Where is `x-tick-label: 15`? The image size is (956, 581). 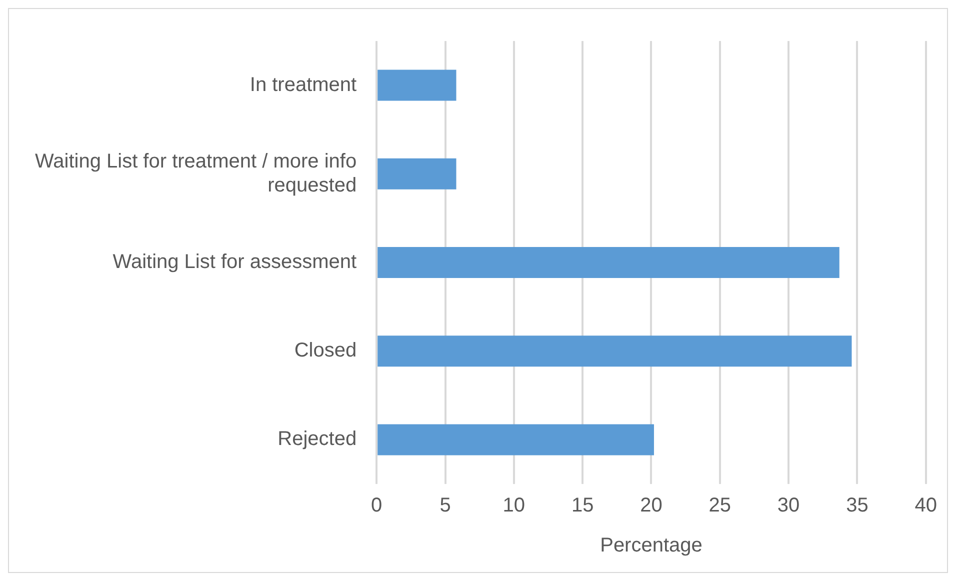 x-tick-label: 15 is located at coordinates (582, 505).